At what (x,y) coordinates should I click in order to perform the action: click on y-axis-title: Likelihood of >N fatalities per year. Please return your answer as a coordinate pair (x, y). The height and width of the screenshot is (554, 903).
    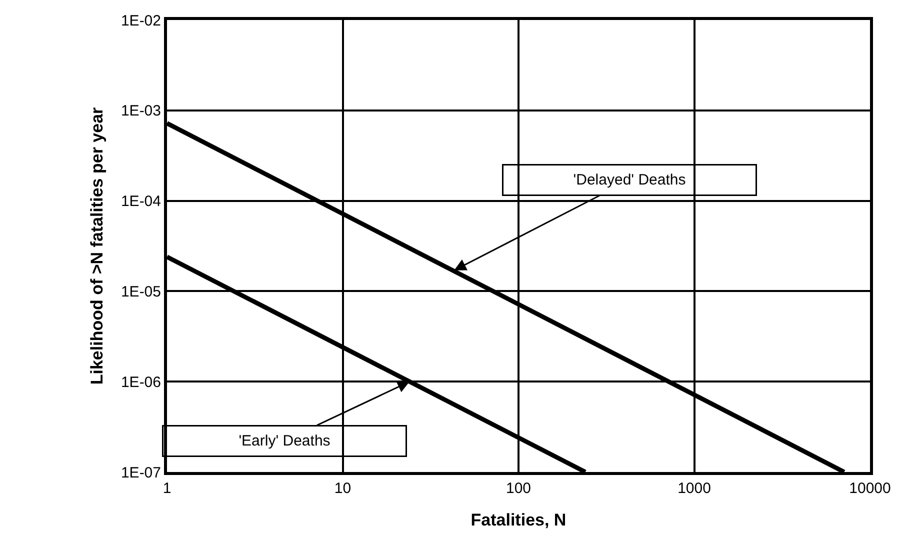
    Looking at the image, I should click on (97, 245).